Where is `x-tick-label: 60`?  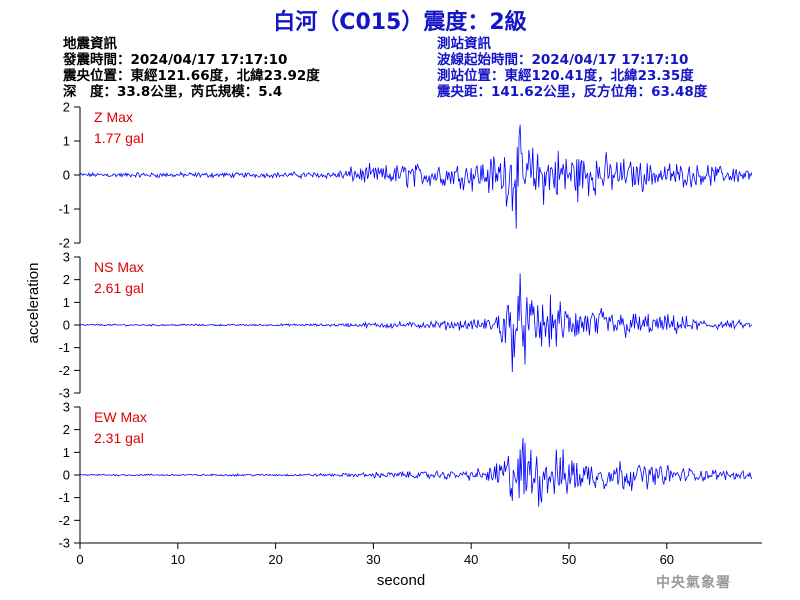
x-tick-label: 60 is located at coordinates (667, 559).